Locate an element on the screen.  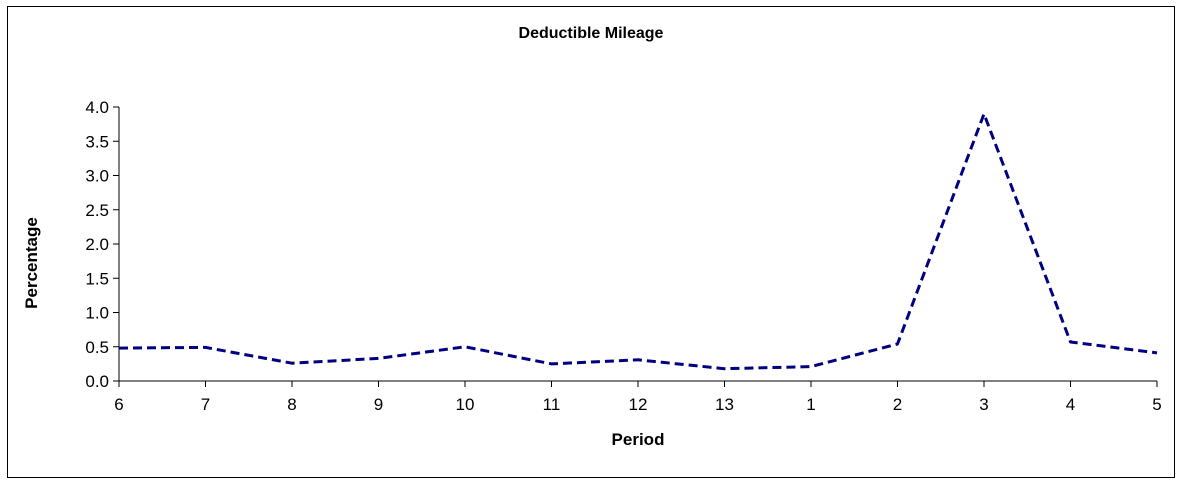
x-tick-label: 13 is located at coordinates (724, 404).